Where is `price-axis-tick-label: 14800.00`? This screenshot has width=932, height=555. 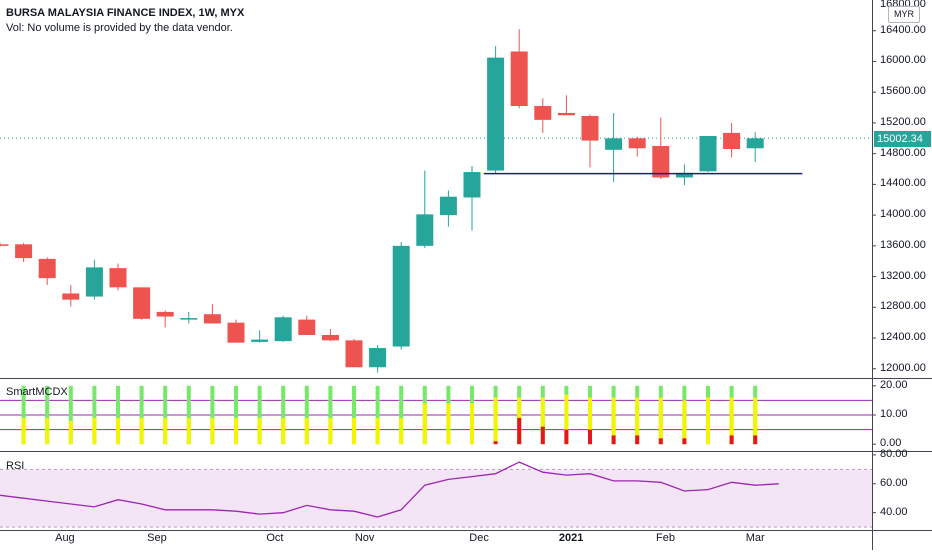 price-axis-tick-label: 14800.00 is located at coordinates (903, 152).